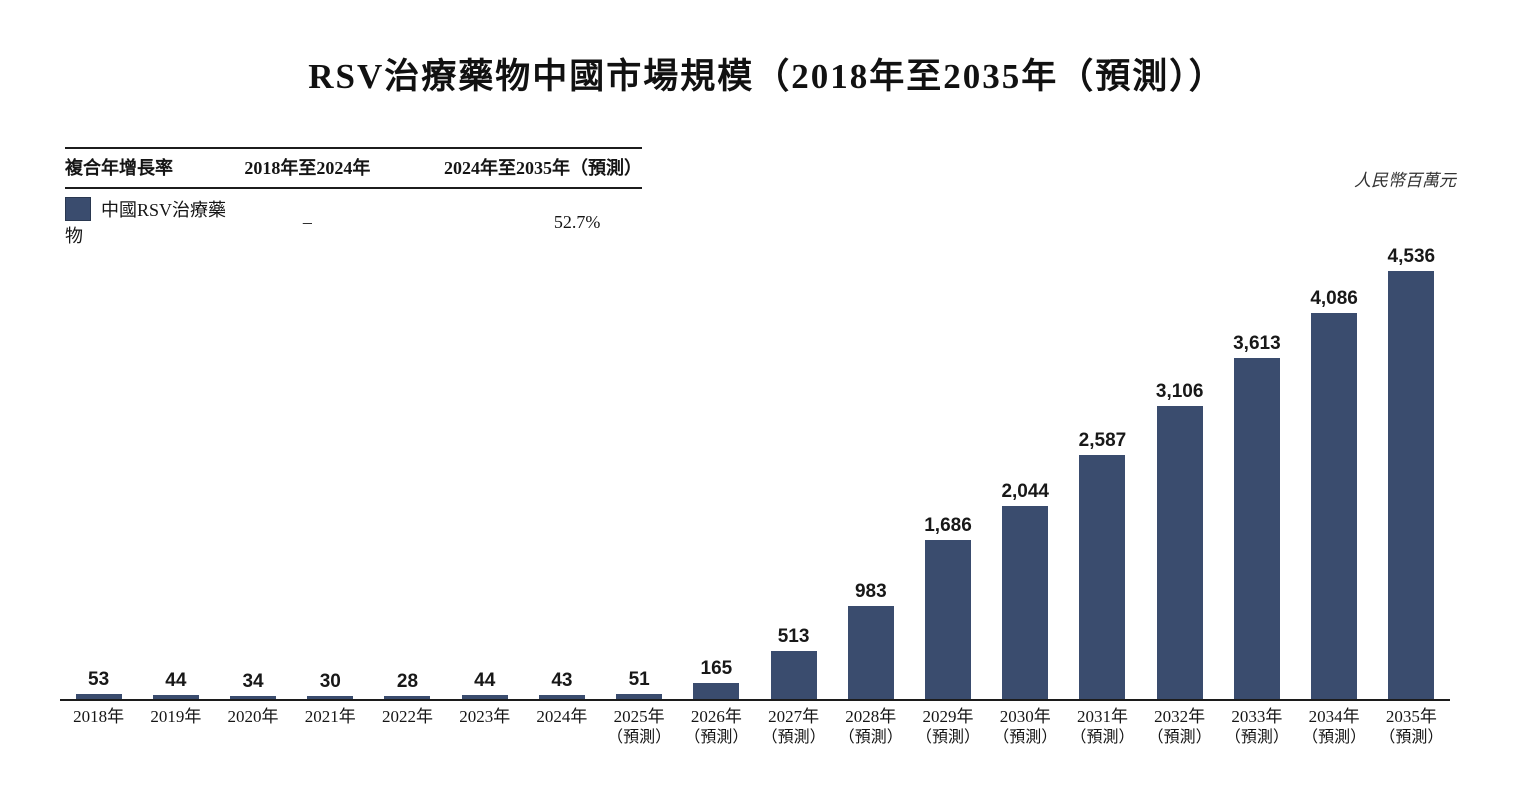  I want to click on x-tick-year: 2025年, so click(639, 716).